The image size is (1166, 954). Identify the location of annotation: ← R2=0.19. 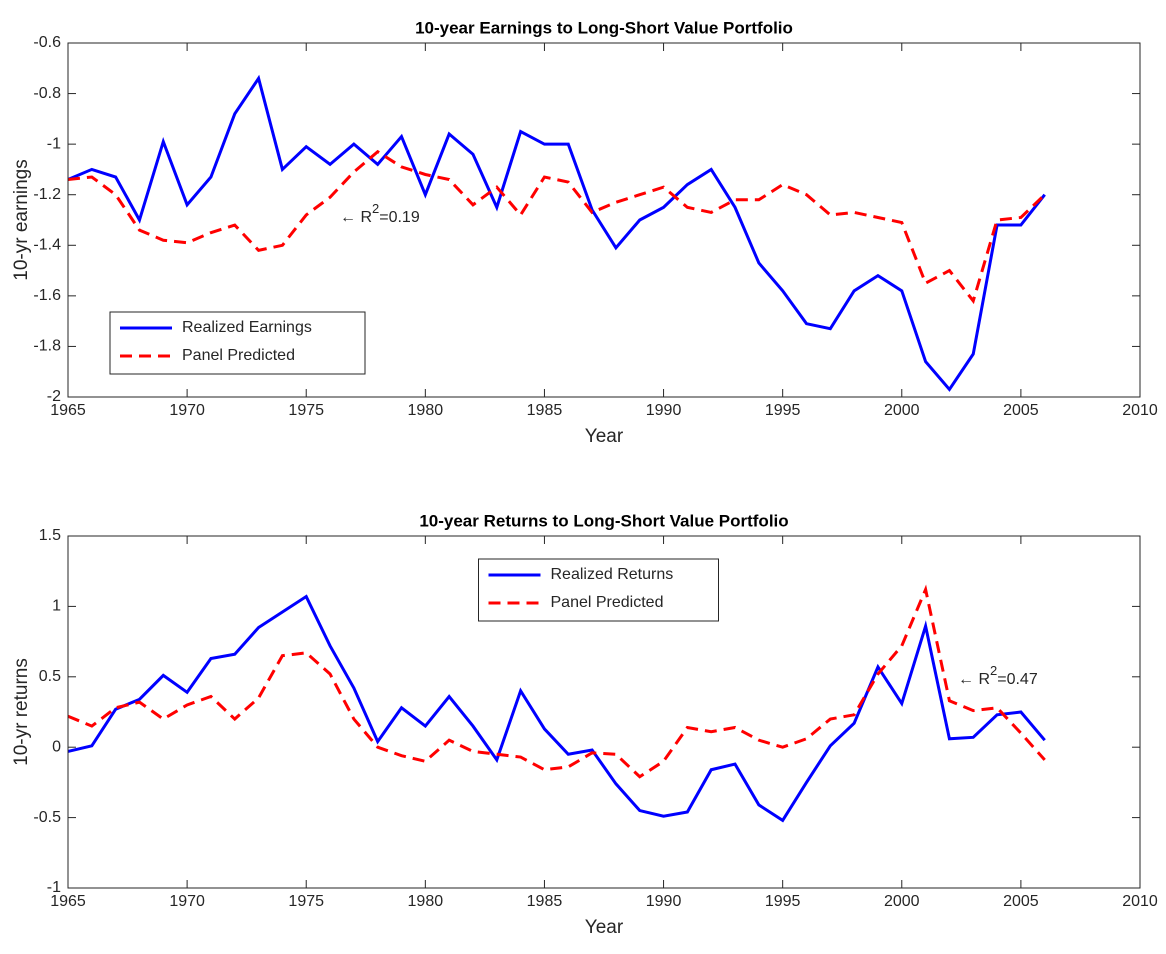
(380, 213).